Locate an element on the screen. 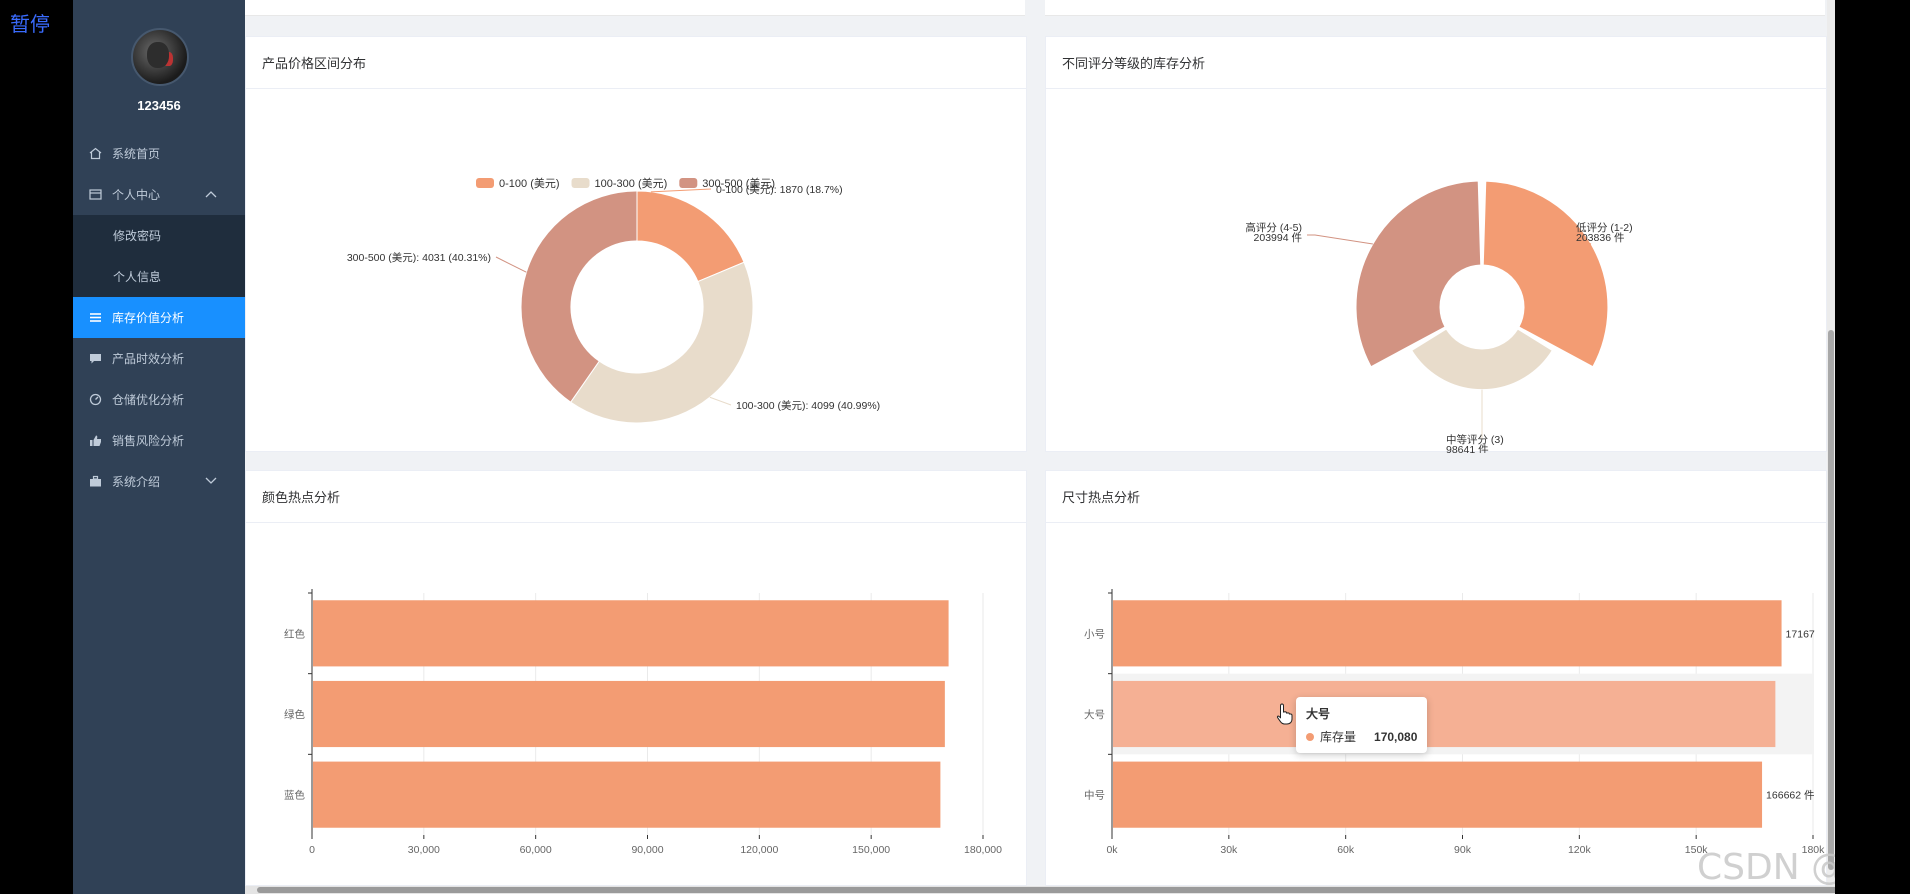 The image size is (1910, 894). legend-item: 100-300 (美元) is located at coordinates (631, 183).